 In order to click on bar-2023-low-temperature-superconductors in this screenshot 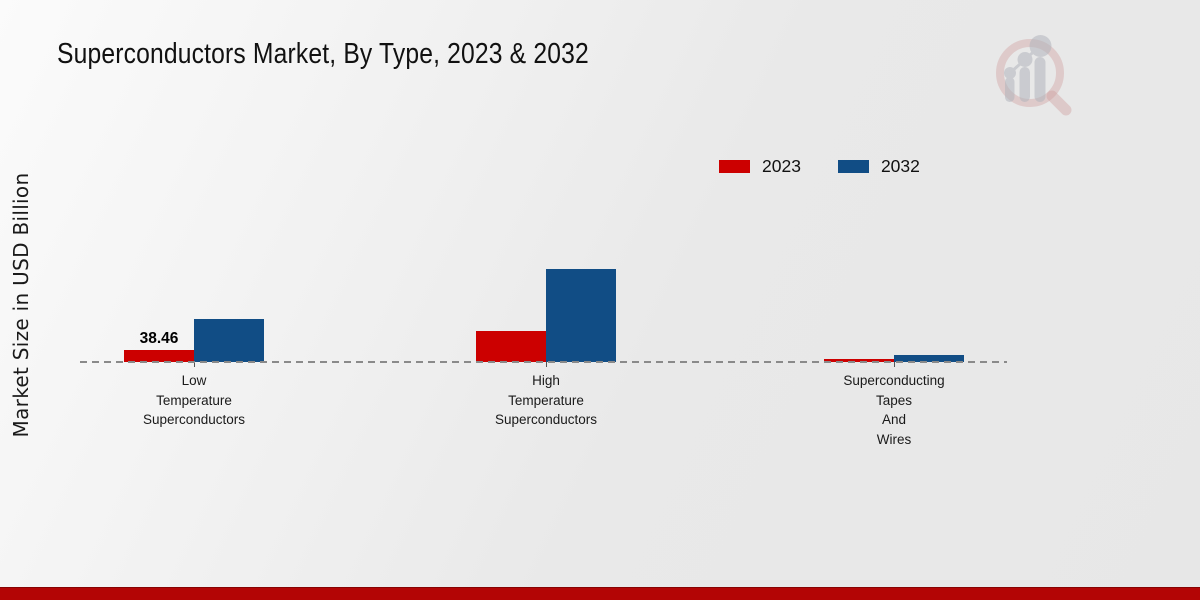, I will do `click(159, 355)`.